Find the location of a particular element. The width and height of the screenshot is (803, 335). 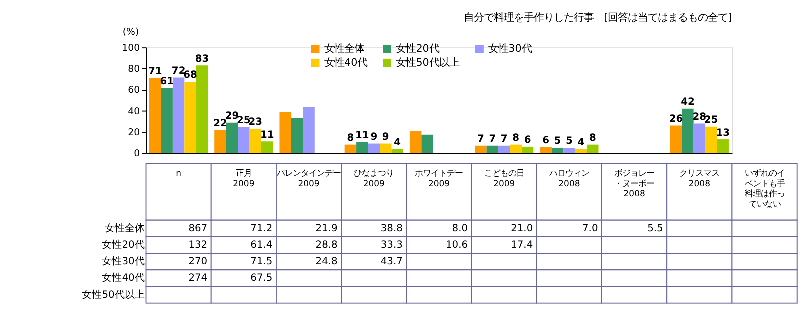

x-tick-label: いずれのイベントも手料理は作っていない is located at coordinates (764, 189).